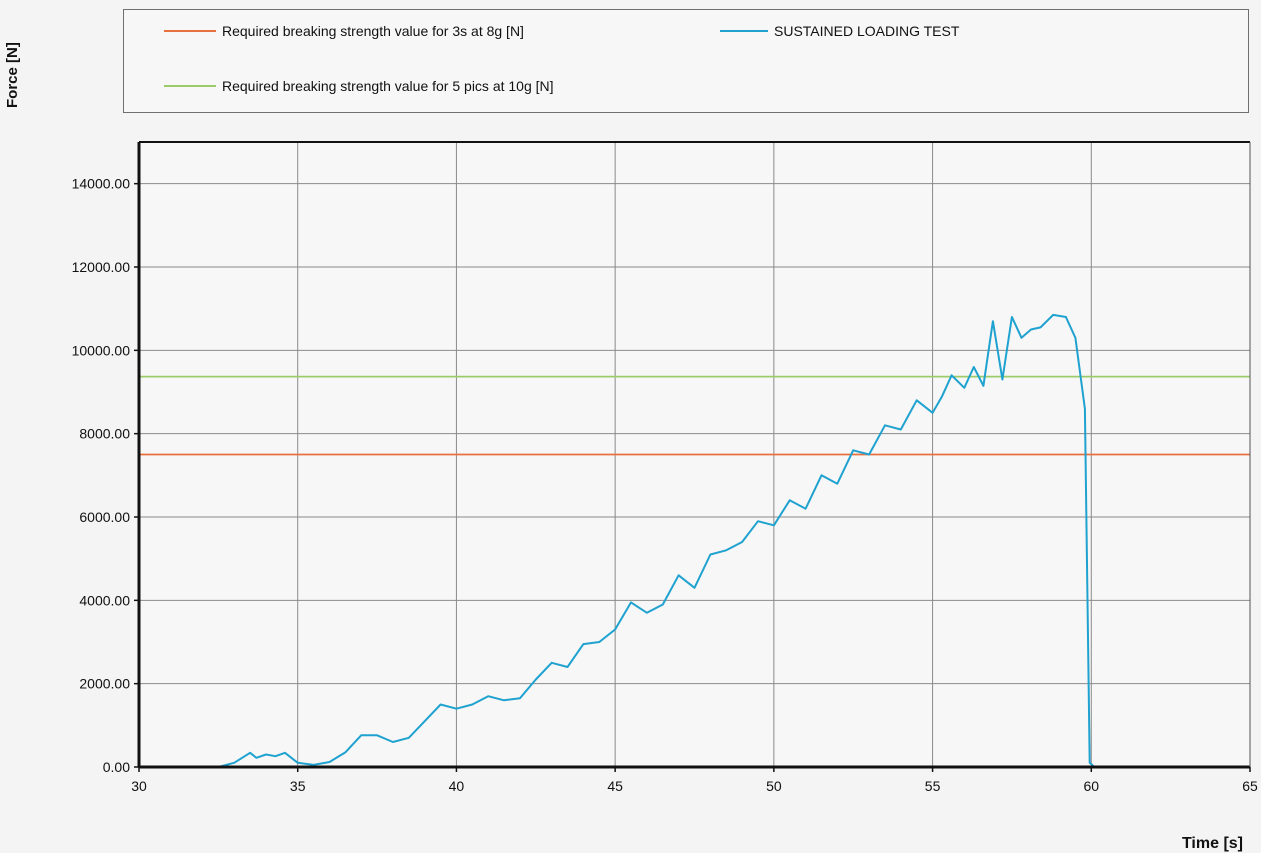 The width and height of the screenshot is (1261, 853). Describe the element at coordinates (1091, 786) in the screenshot. I see `x-tick-label: 60` at that location.